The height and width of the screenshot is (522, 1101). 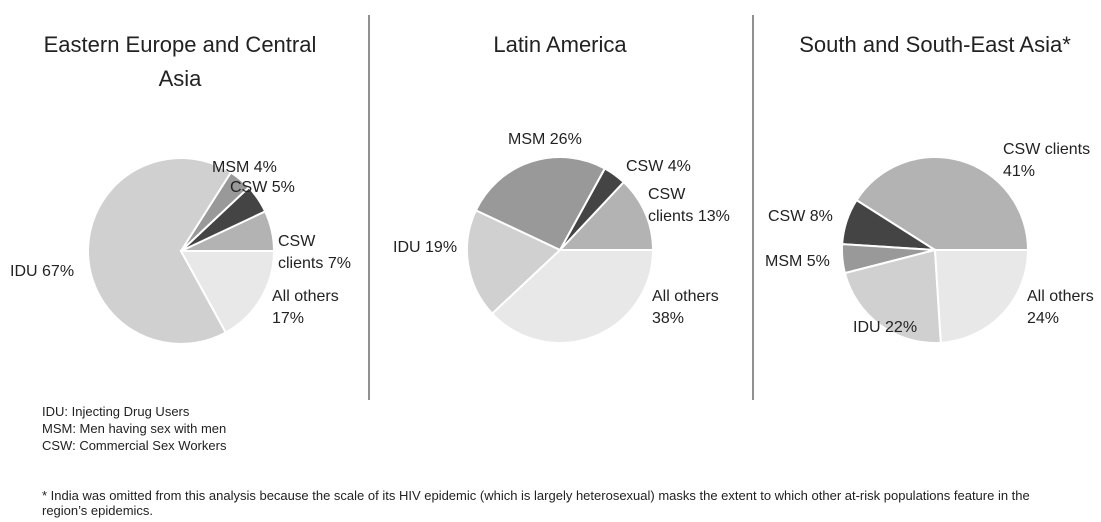 What do you see at coordinates (935, 44) in the screenshot?
I see `chart-title: South and South-East Asia*` at bounding box center [935, 44].